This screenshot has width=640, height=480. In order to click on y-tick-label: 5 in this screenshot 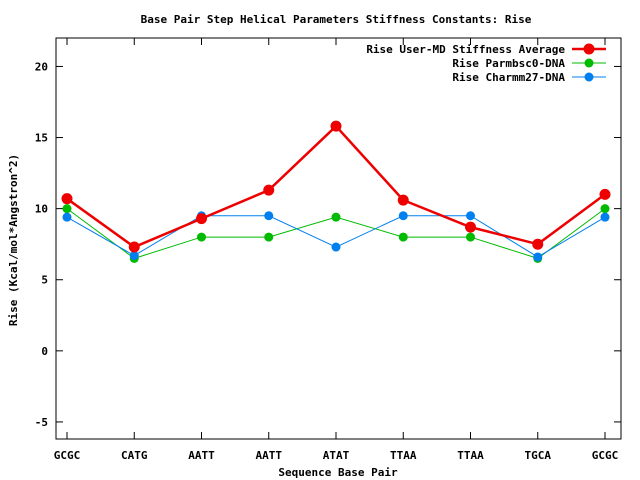, I will do `click(44, 280)`.